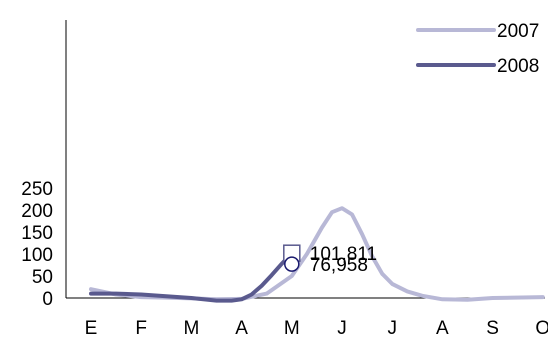 Image resolution: width=548 pixels, height=338 pixels. What do you see at coordinates (339, 265) in the screenshot?
I see `data-label: 76,958` at bounding box center [339, 265].